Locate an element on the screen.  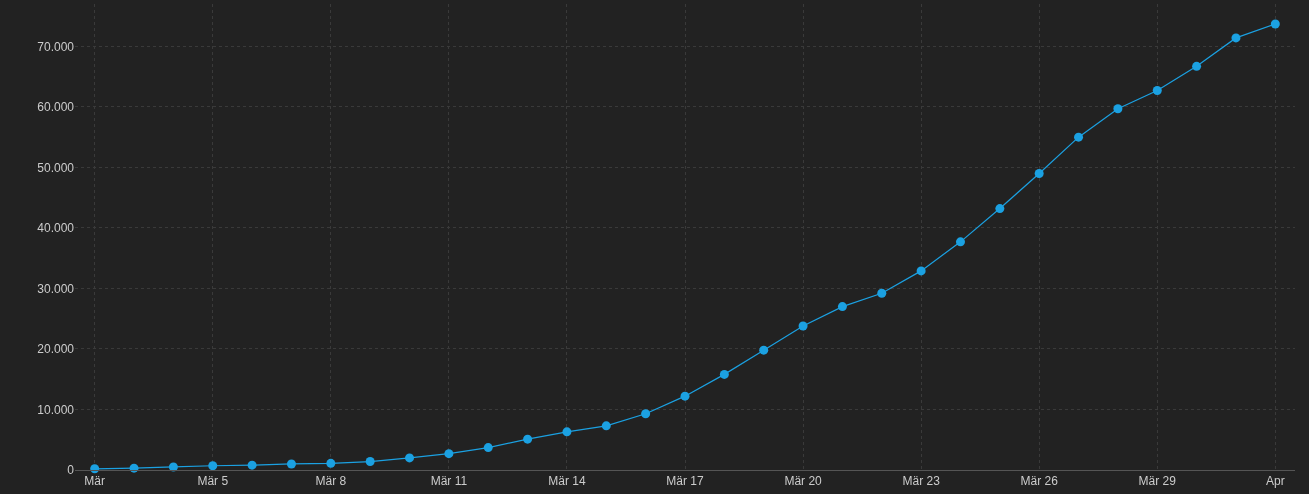
y-tick-label: 0 is located at coordinates (71, 470).